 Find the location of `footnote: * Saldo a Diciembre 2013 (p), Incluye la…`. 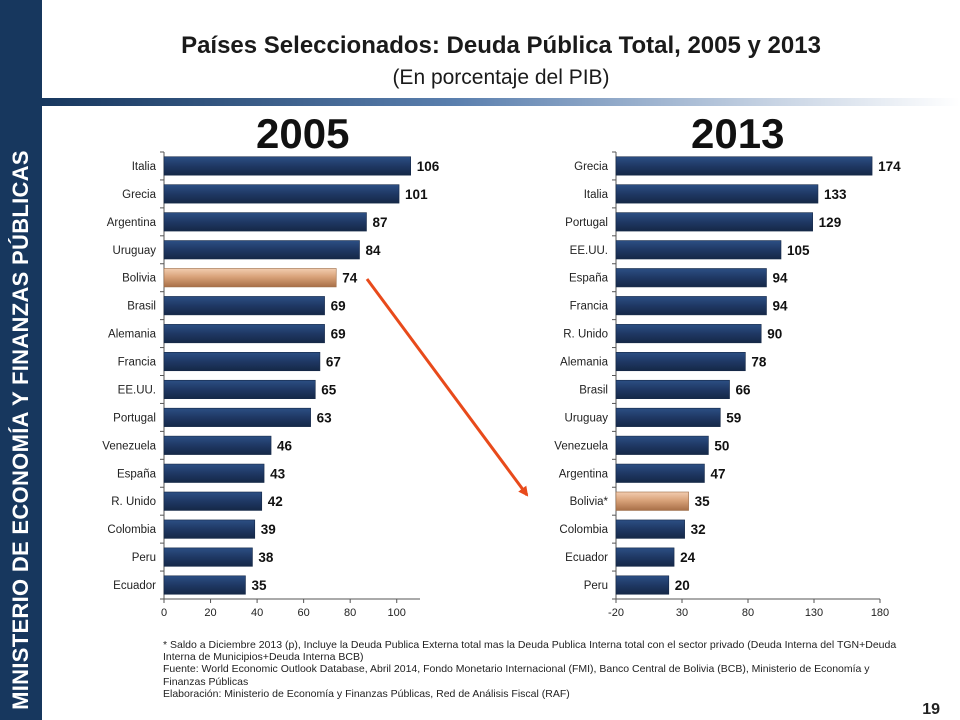

footnote: * Saldo a Diciembre 2013 (p), Incluye la… is located at coordinates (535, 669).